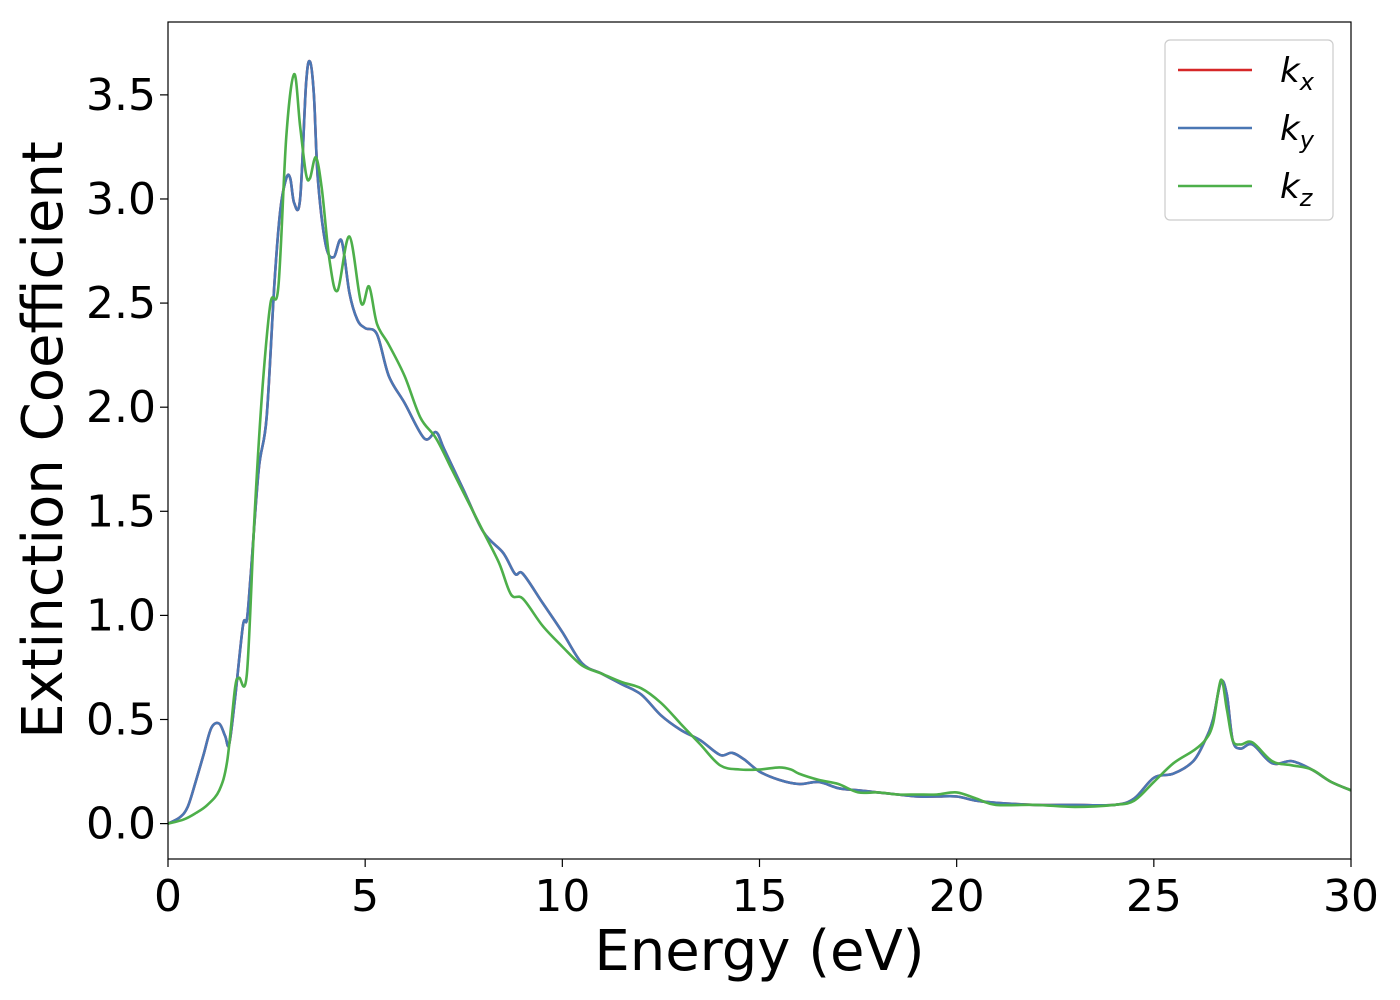 The height and width of the screenshot is (1000, 1400). What do you see at coordinates (121, 615) in the screenshot?
I see `y-tick-label: 1.0` at bounding box center [121, 615].